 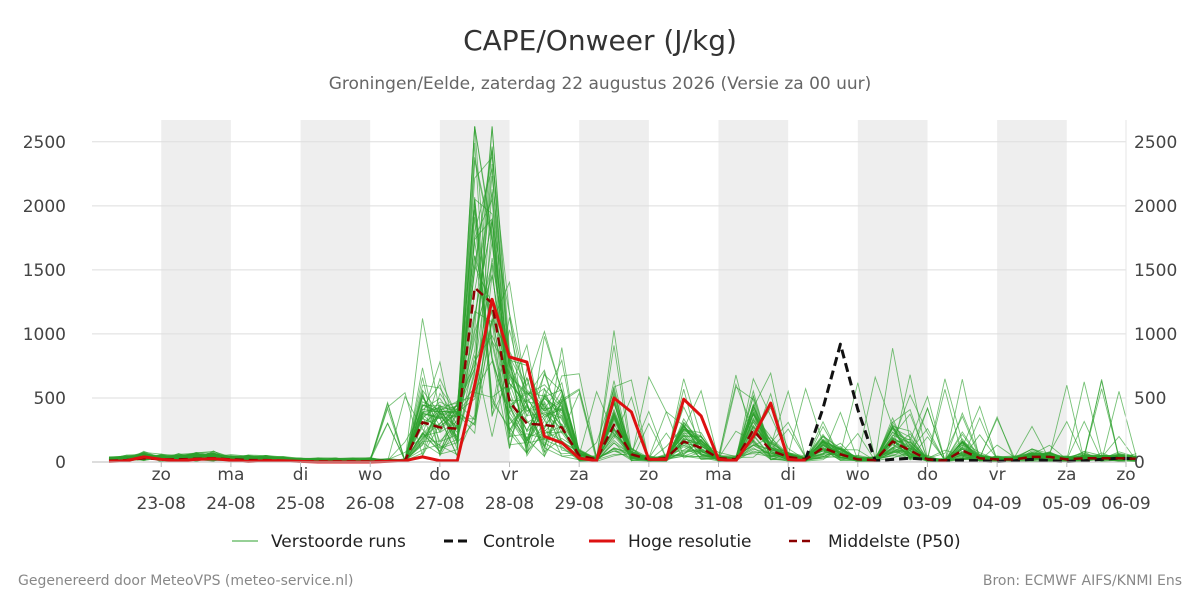 I want to click on x-tick-date: 27-08, so click(x=439, y=504).